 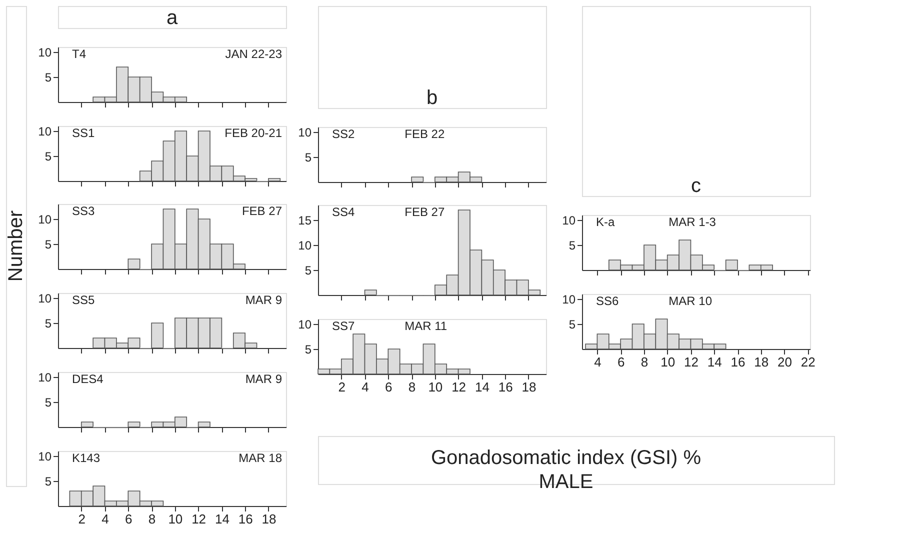 I want to click on annotation: SS2, so click(x=344, y=134).